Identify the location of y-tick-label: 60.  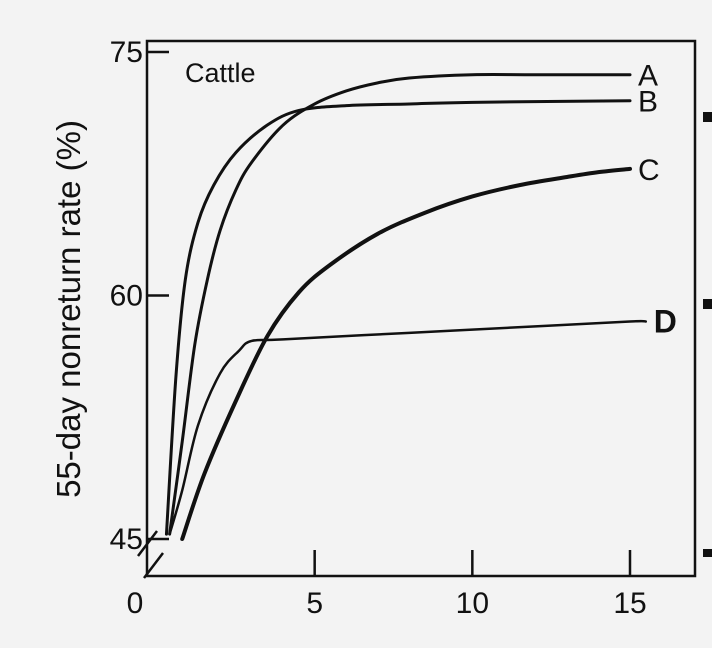
(126, 296).